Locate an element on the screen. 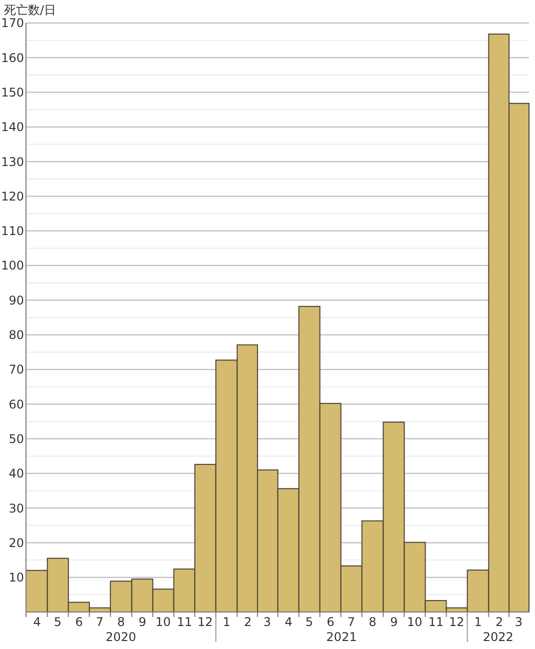 The height and width of the screenshot is (649, 535). y-tick-label: 150 is located at coordinates (12, 92).